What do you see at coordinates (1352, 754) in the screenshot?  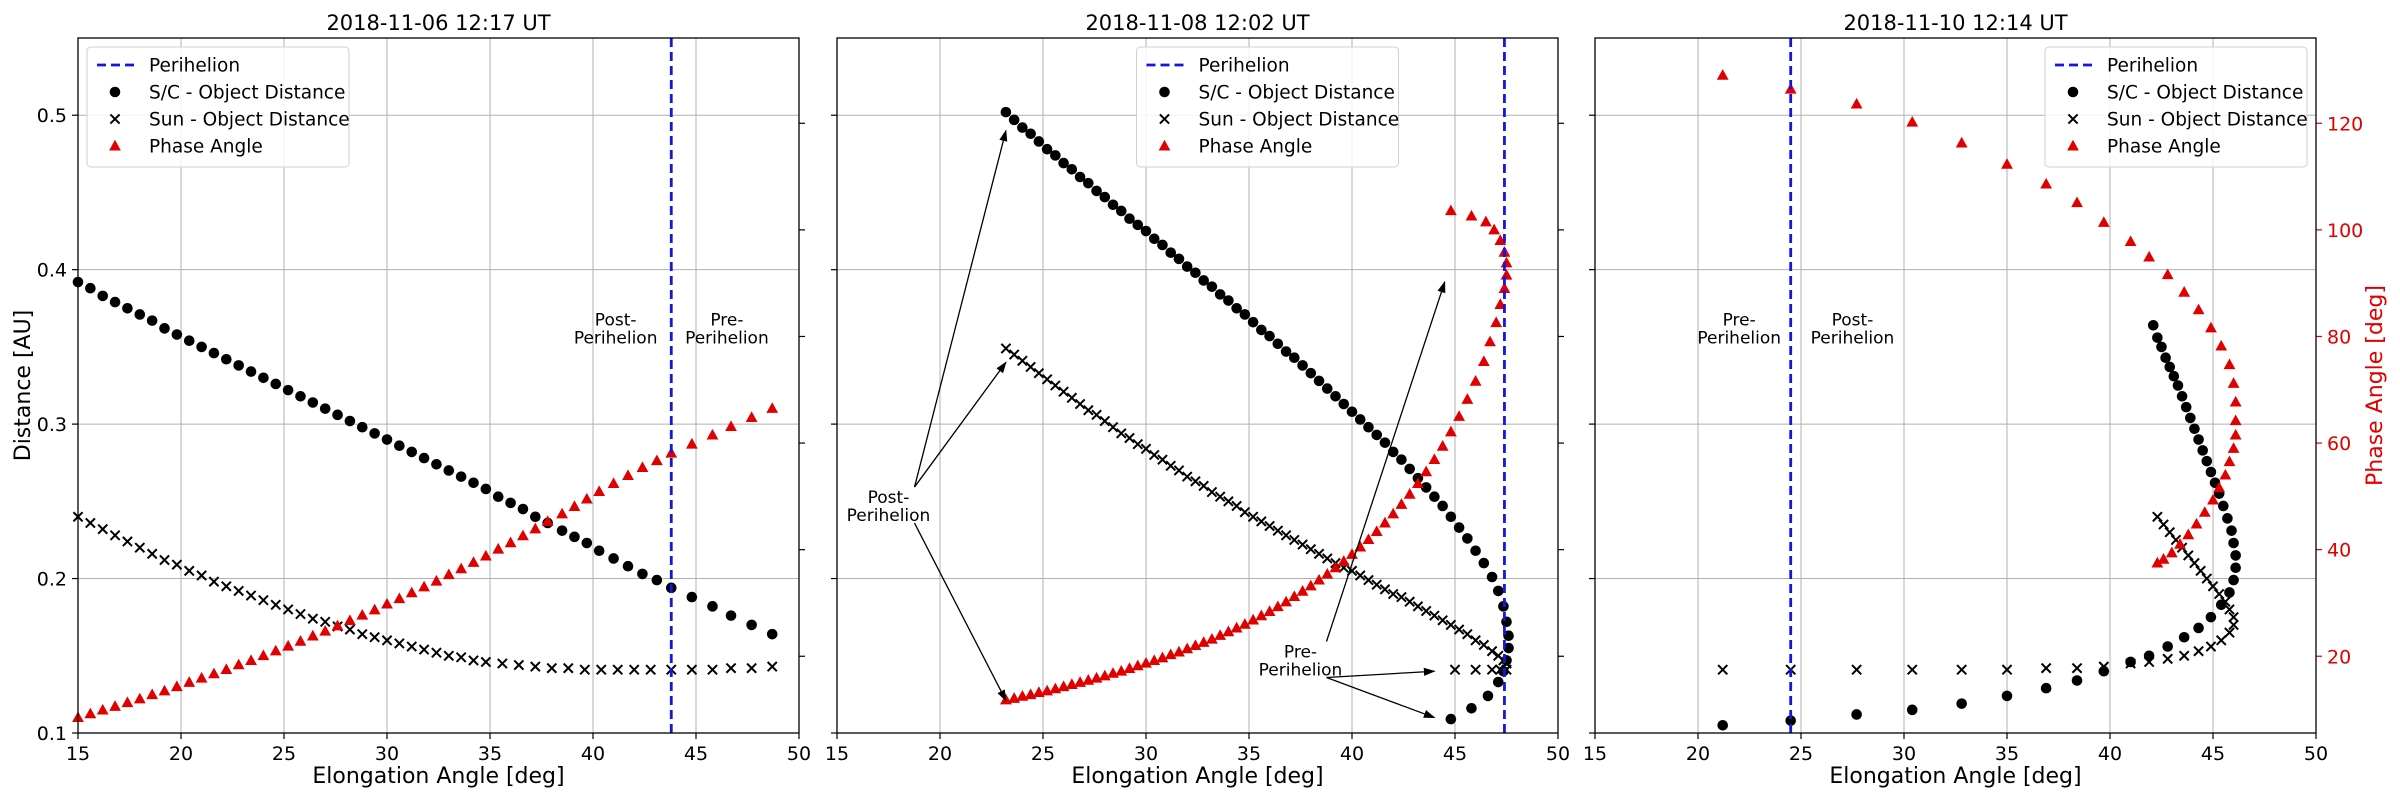 I see `x-tick-label: 40` at bounding box center [1352, 754].